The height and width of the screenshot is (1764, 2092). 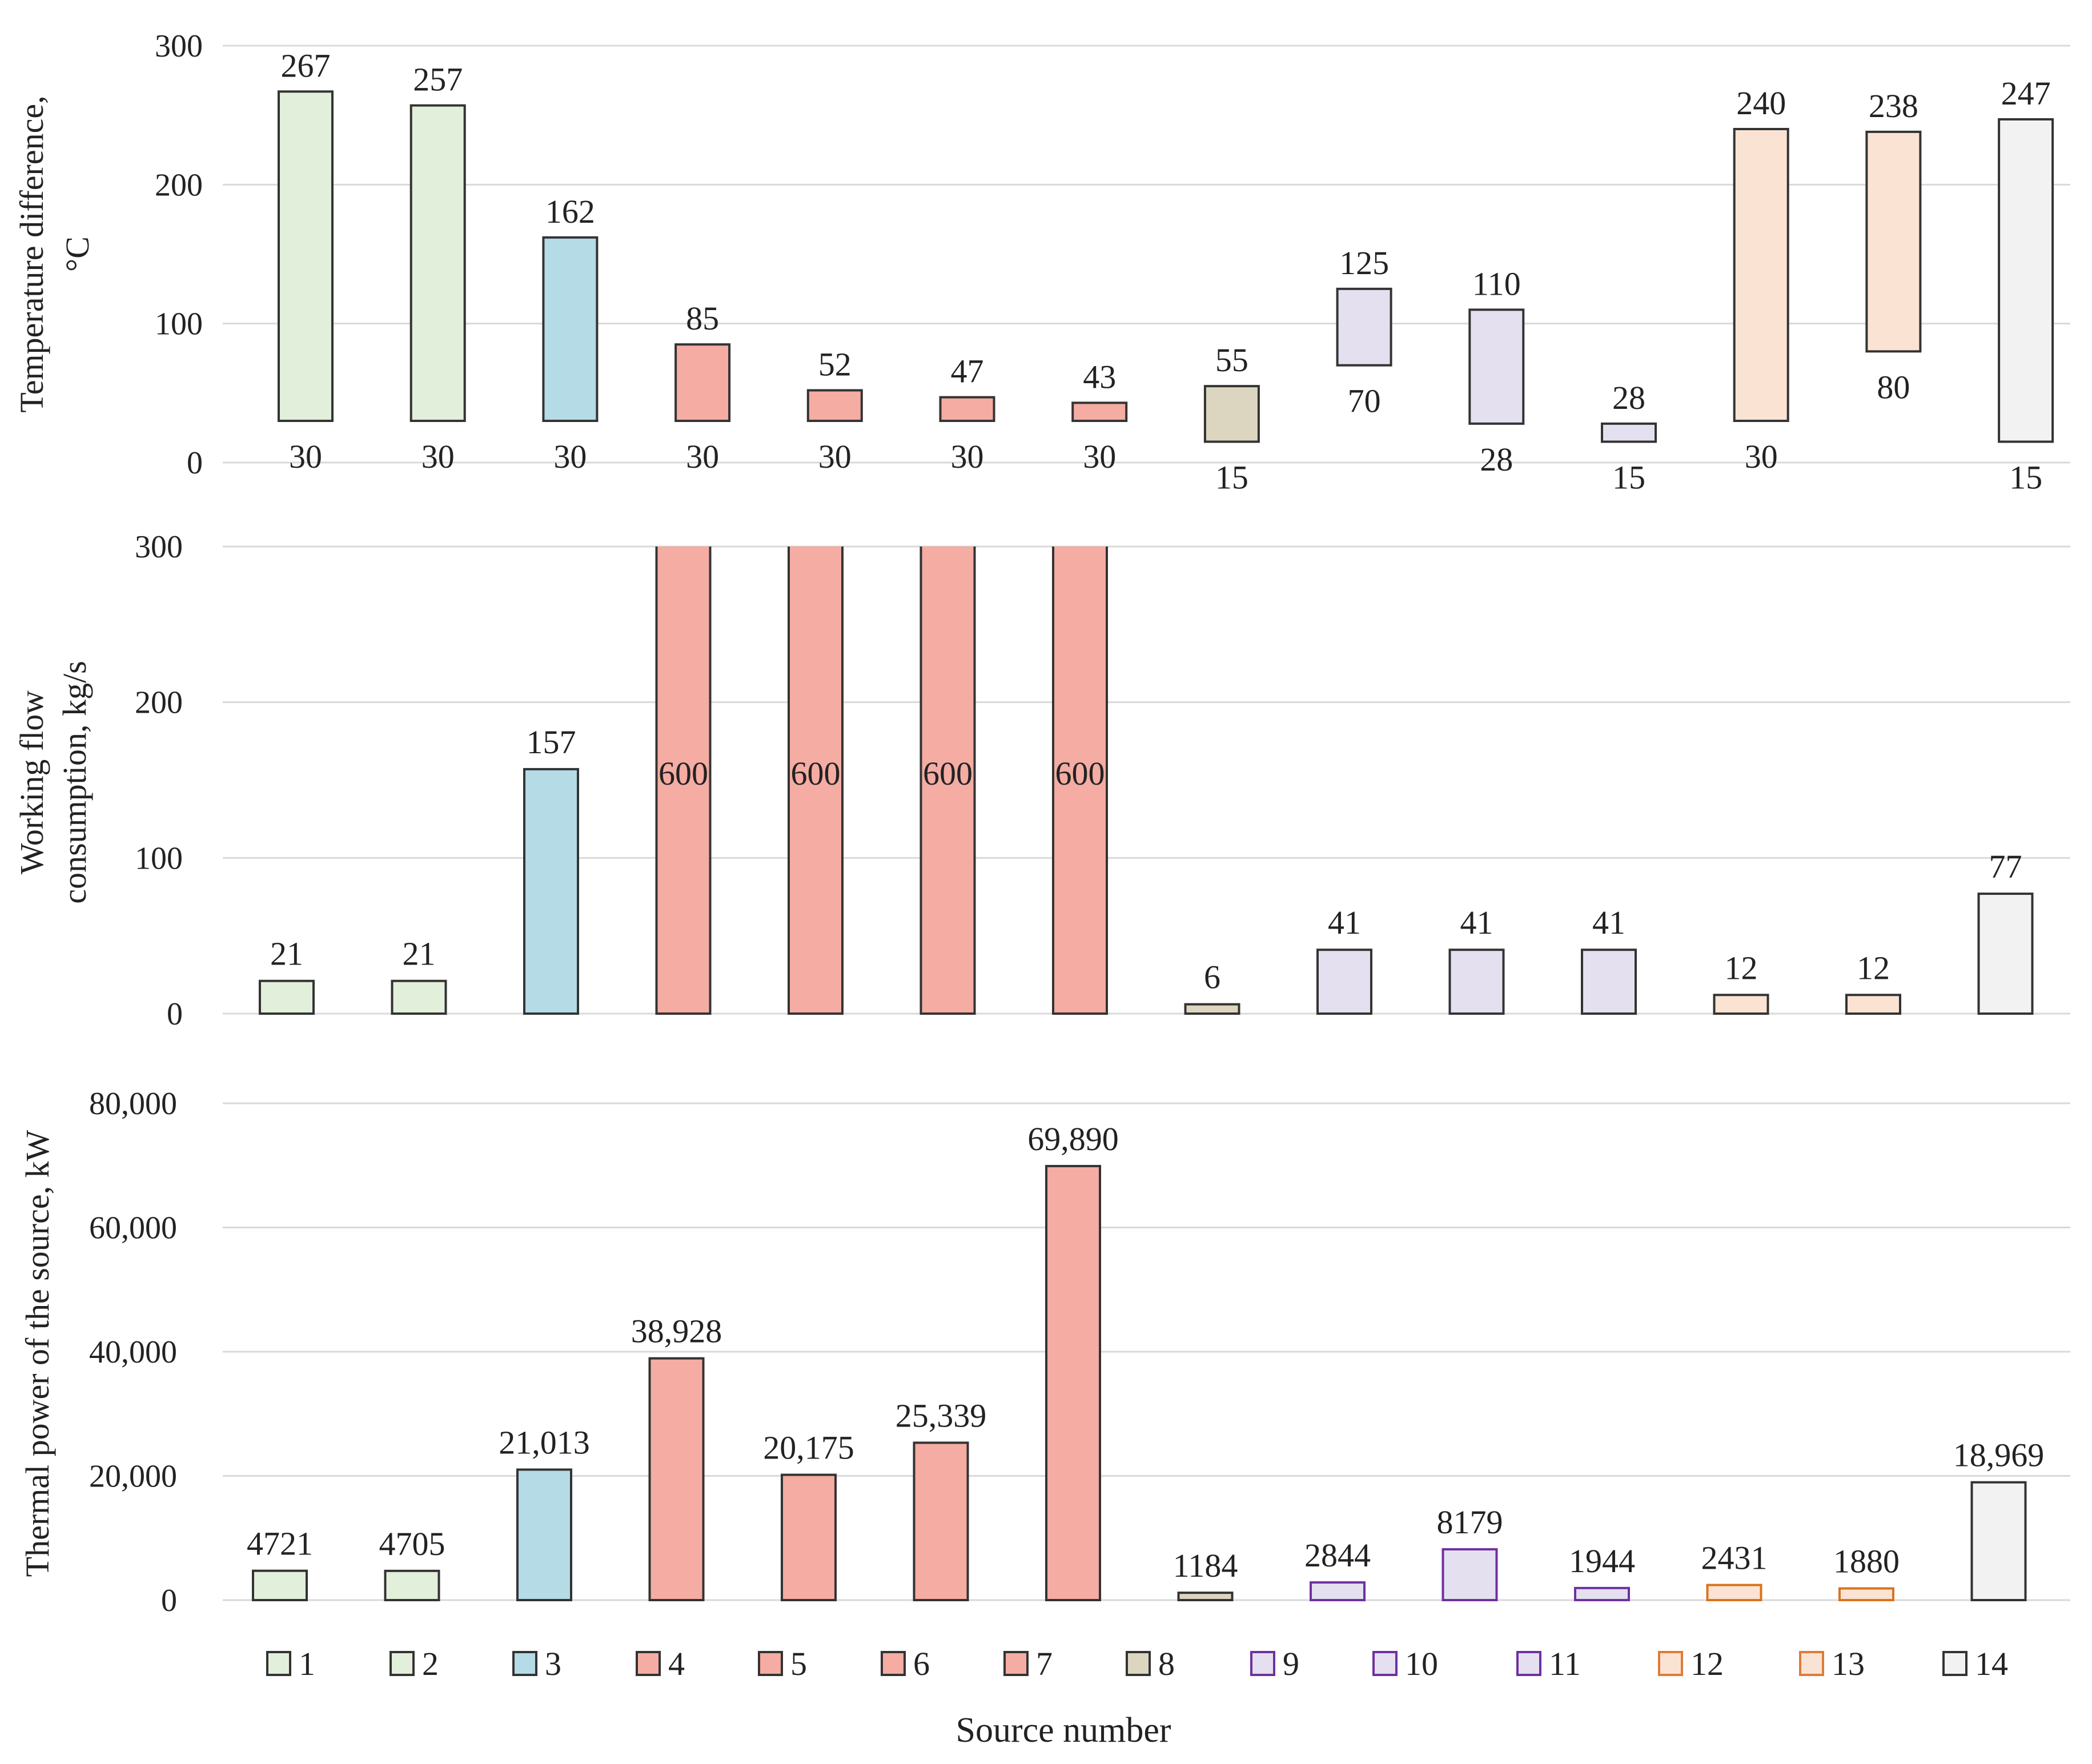 What do you see at coordinates (967, 371) in the screenshot?
I see `data-label-high: 47` at bounding box center [967, 371].